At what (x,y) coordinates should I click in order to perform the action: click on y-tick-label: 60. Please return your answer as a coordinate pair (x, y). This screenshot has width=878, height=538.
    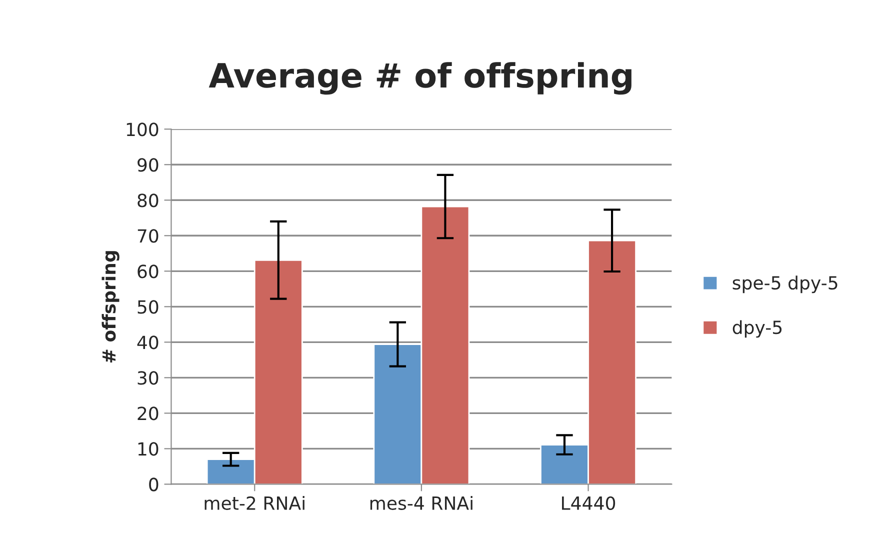
    Looking at the image, I should click on (148, 271).